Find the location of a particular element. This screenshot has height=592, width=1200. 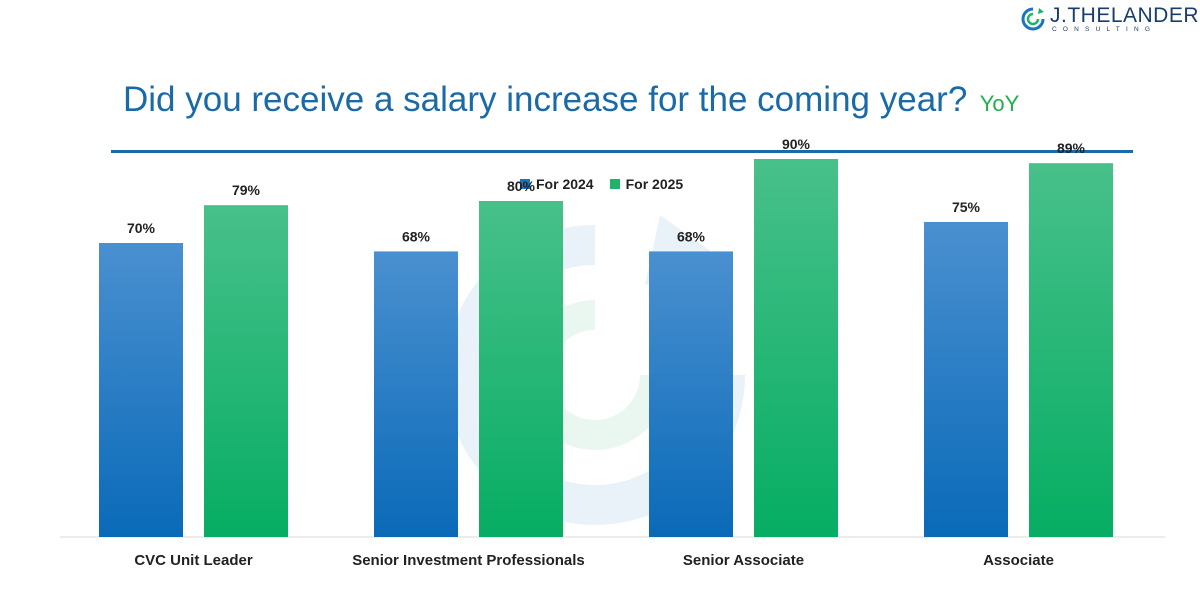

data-label-2024-1: 68% is located at coordinates (416, 236).